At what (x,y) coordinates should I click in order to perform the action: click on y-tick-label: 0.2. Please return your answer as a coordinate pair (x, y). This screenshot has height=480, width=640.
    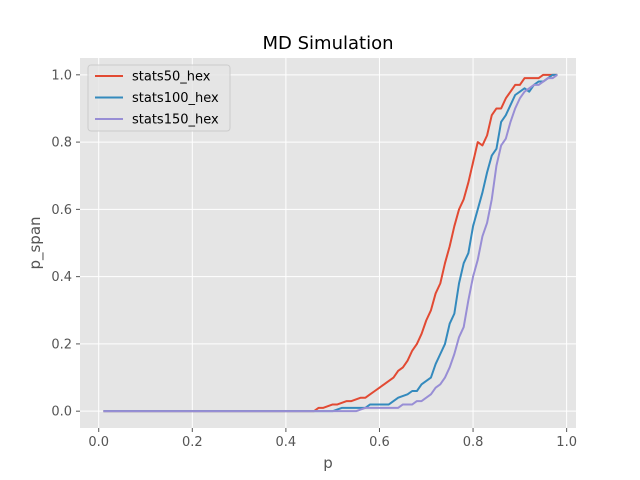
    Looking at the image, I should click on (61, 344).